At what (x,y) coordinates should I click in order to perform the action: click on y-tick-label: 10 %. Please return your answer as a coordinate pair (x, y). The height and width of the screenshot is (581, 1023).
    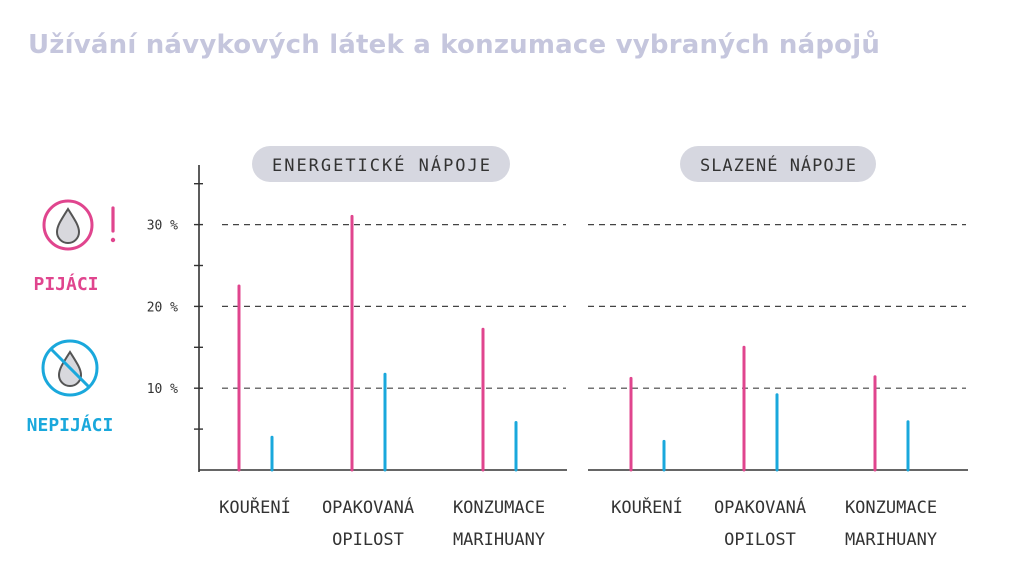
    Looking at the image, I should click on (162, 389).